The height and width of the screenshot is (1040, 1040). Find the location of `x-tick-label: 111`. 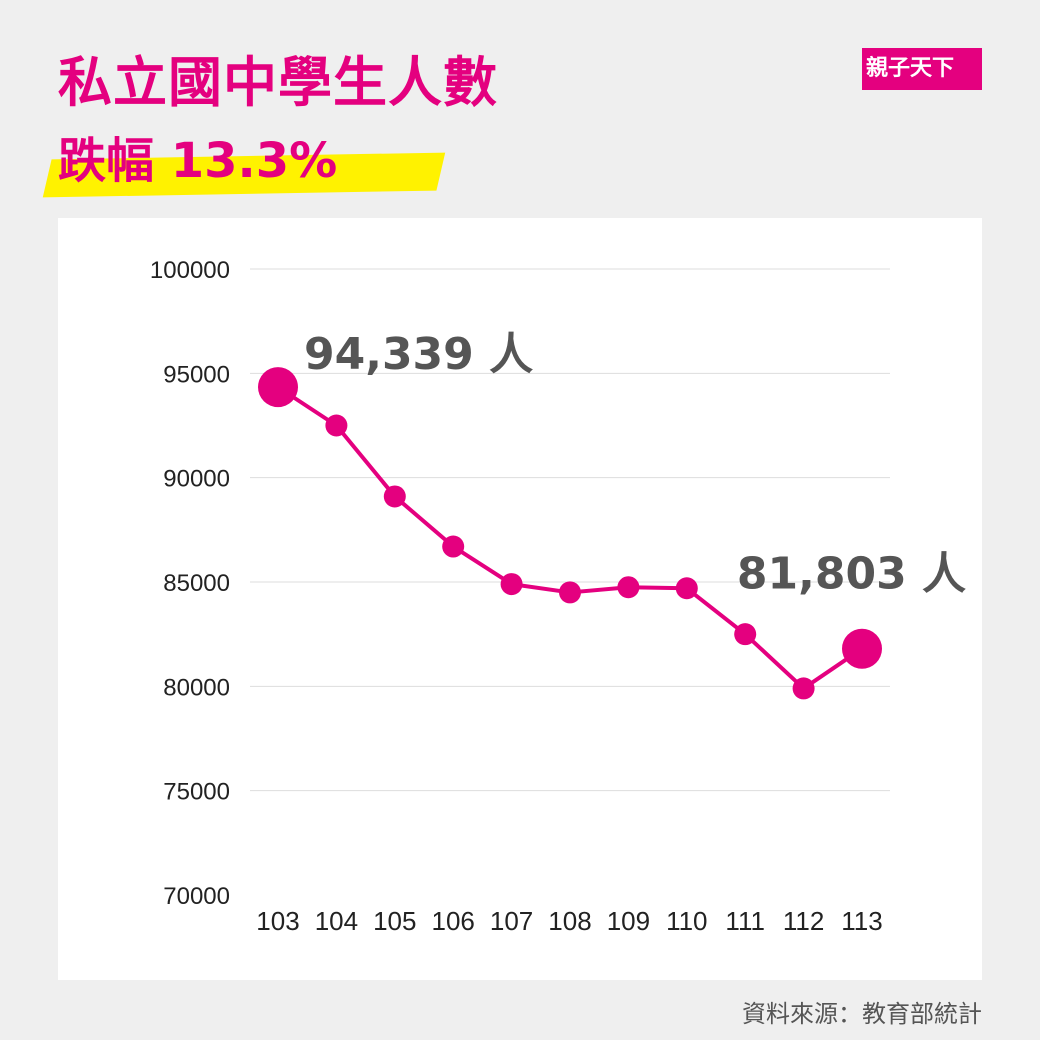

x-tick-label: 111 is located at coordinates (745, 921).